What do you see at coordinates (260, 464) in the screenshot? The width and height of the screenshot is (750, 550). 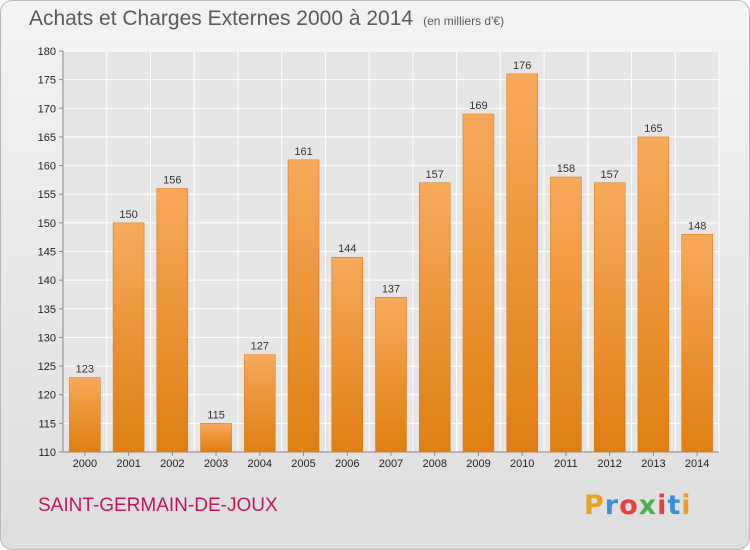 I see `x-tick-label-2004: 2004` at bounding box center [260, 464].